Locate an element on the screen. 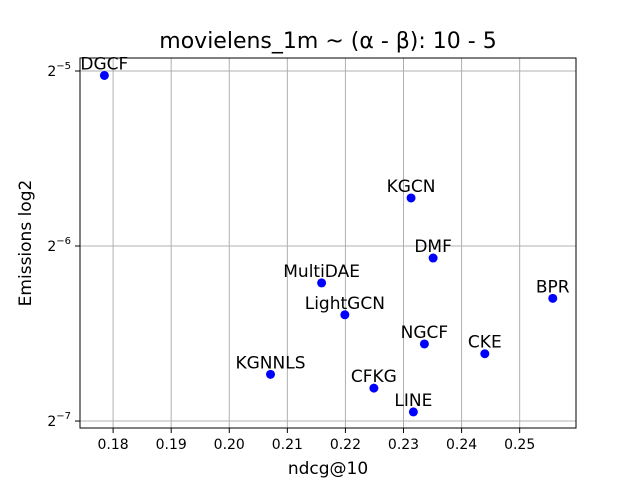 This screenshot has width=640, height=480. data-point-ngcf is located at coordinates (424, 344).